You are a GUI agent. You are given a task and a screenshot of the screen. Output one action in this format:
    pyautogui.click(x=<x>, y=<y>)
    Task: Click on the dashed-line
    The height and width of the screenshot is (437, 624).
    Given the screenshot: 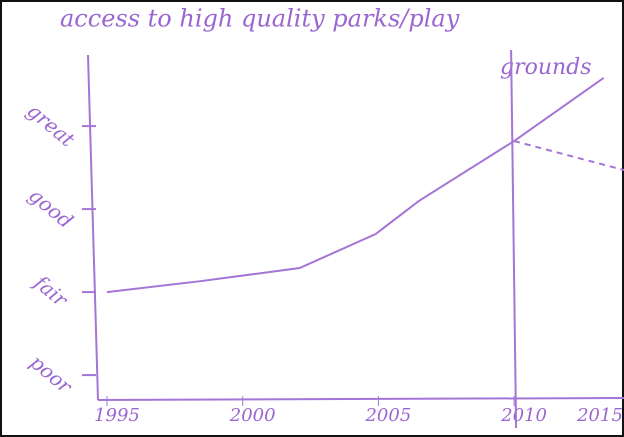 What is the action you would take?
    pyautogui.click(x=568, y=156)
    